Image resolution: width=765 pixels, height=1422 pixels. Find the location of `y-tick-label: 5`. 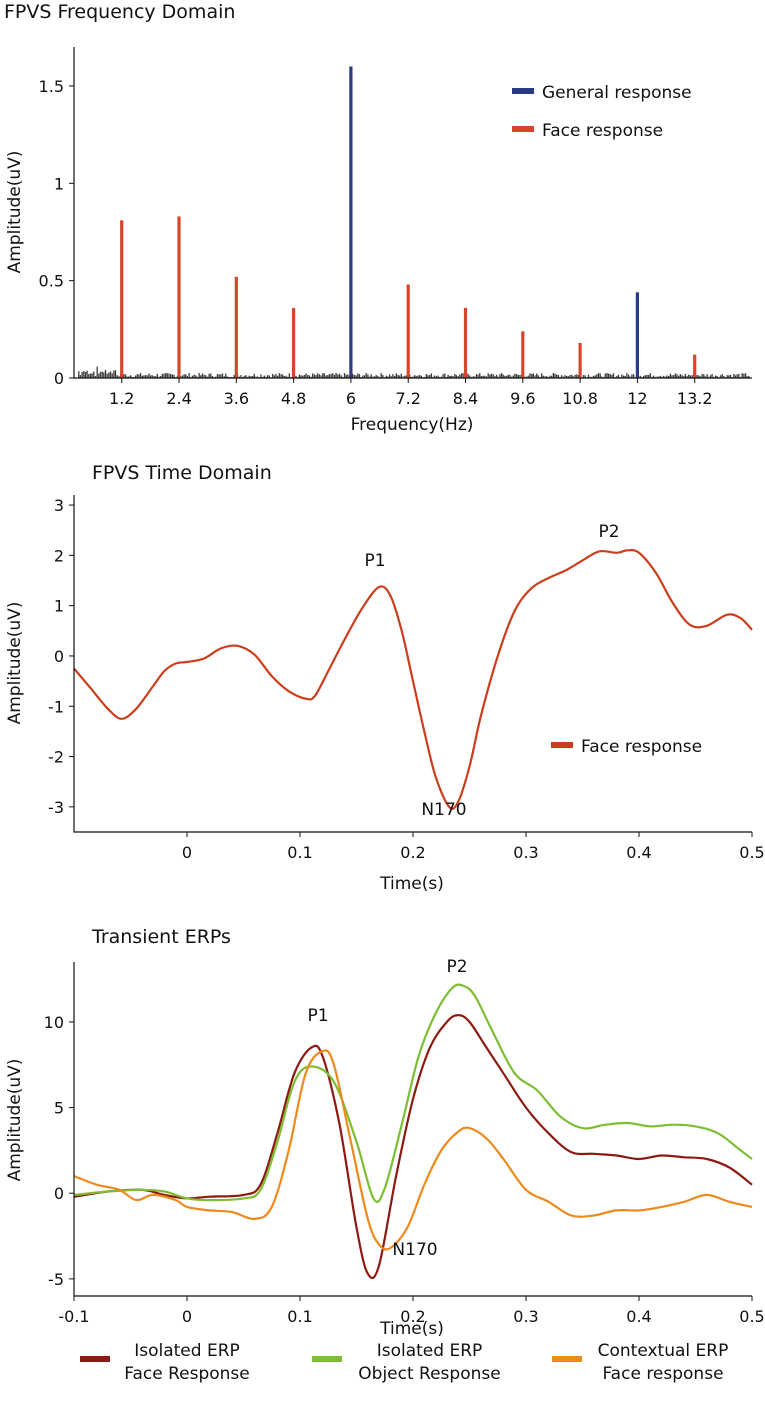

y-tick-label: 5 is located at coordinates (59, 1108).